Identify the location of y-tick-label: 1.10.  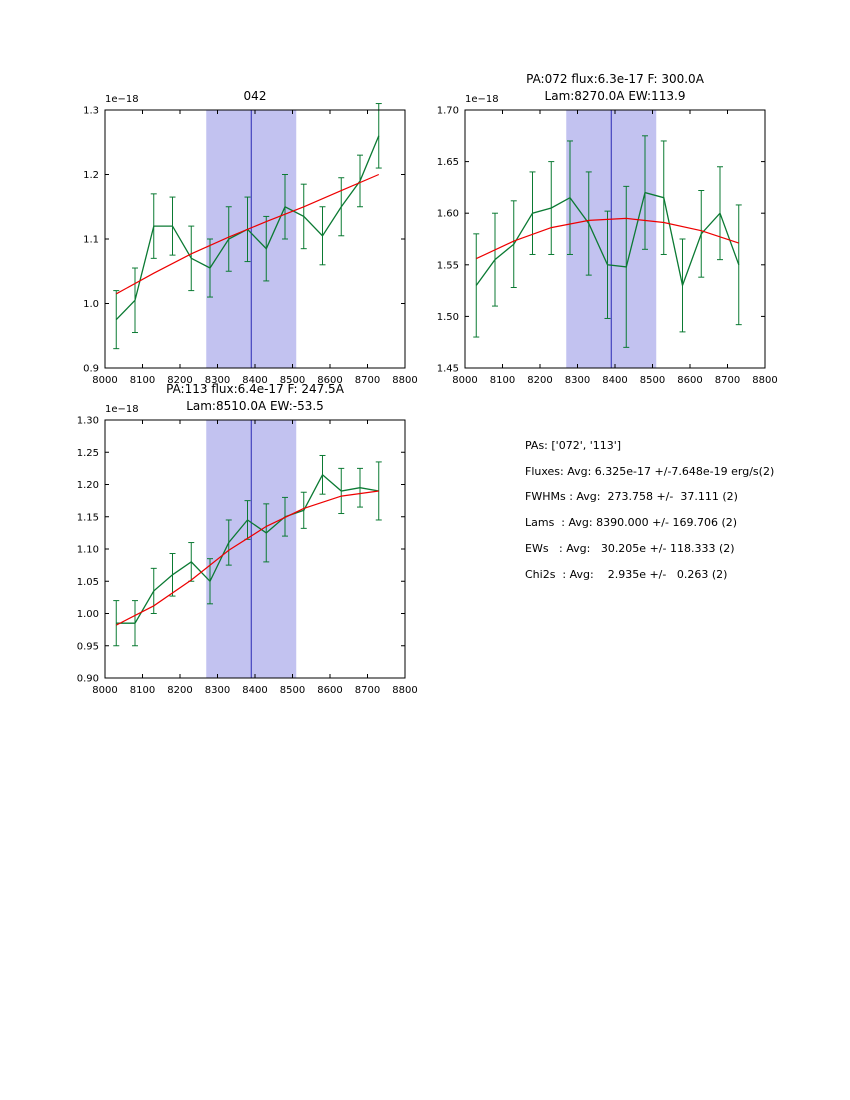
(88, 550).